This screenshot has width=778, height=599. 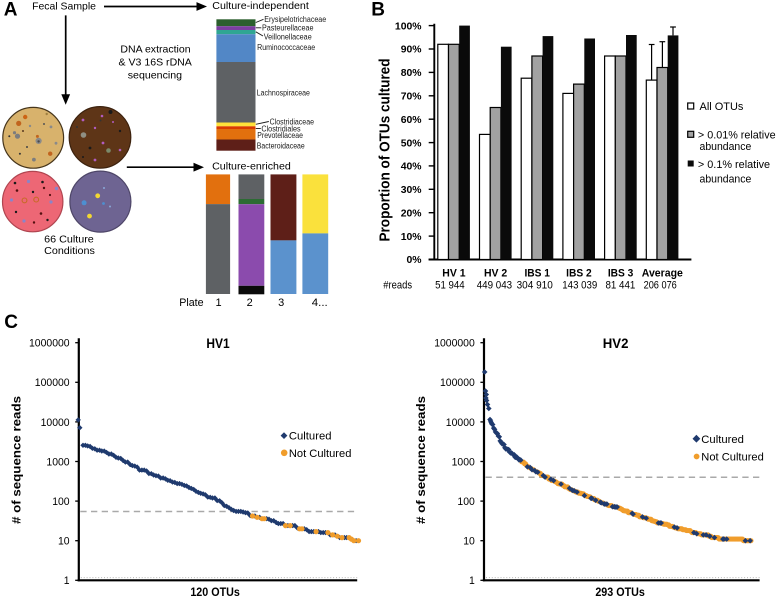 What do you see at coordinates (411, 237) in the screenshot?
I see `svg-text: 10%` at bounding box center [411, 237].